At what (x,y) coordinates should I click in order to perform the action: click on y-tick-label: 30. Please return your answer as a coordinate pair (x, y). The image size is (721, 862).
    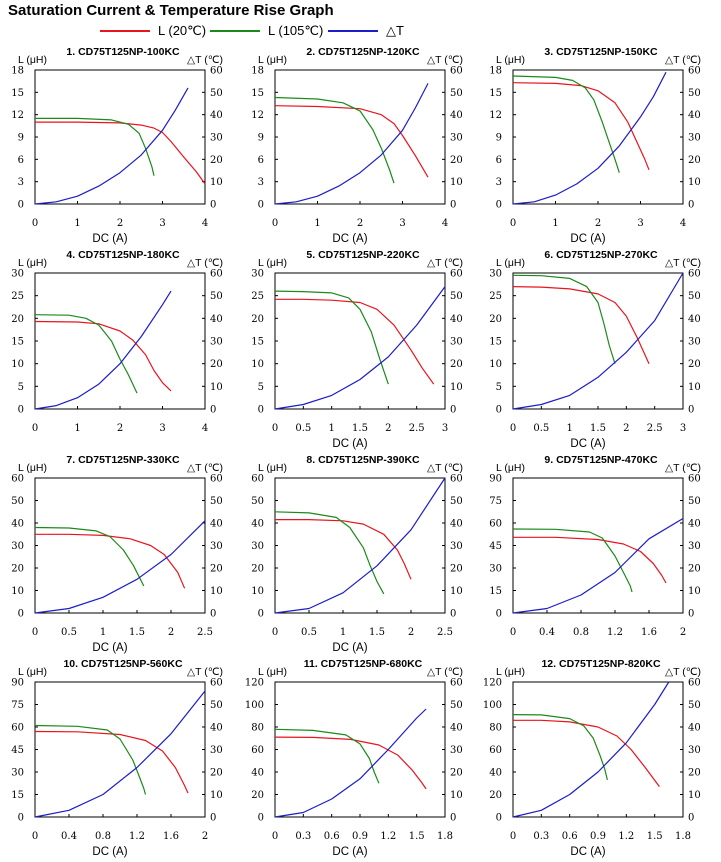
    Looking at the image, I should click on (257, 546).